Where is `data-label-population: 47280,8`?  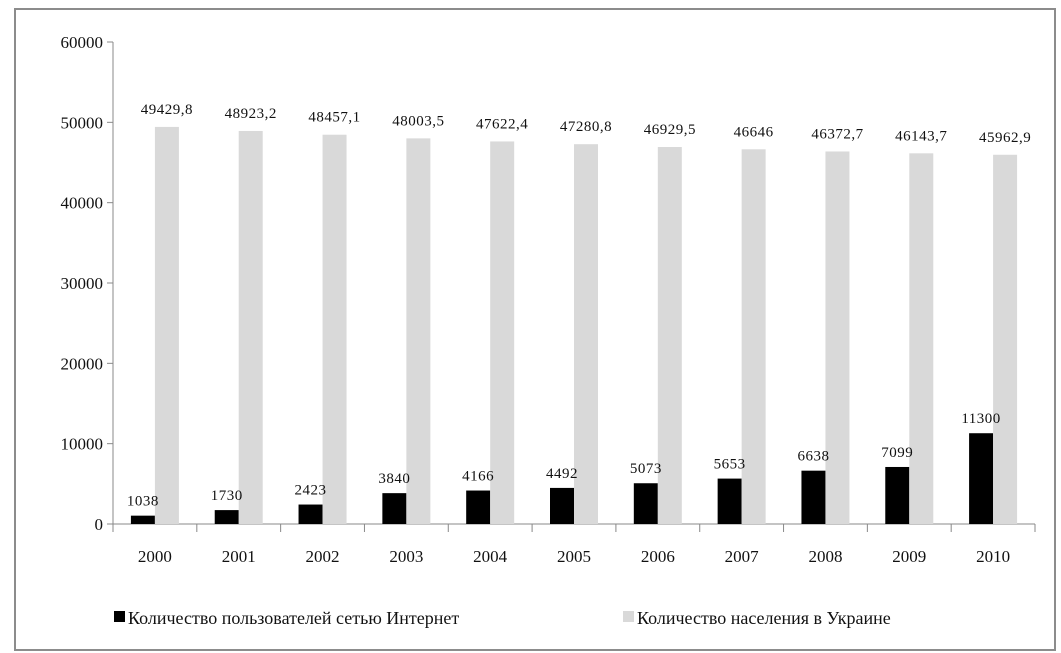
data-label-population: 47280,8 is located at coordinates (586, 127).